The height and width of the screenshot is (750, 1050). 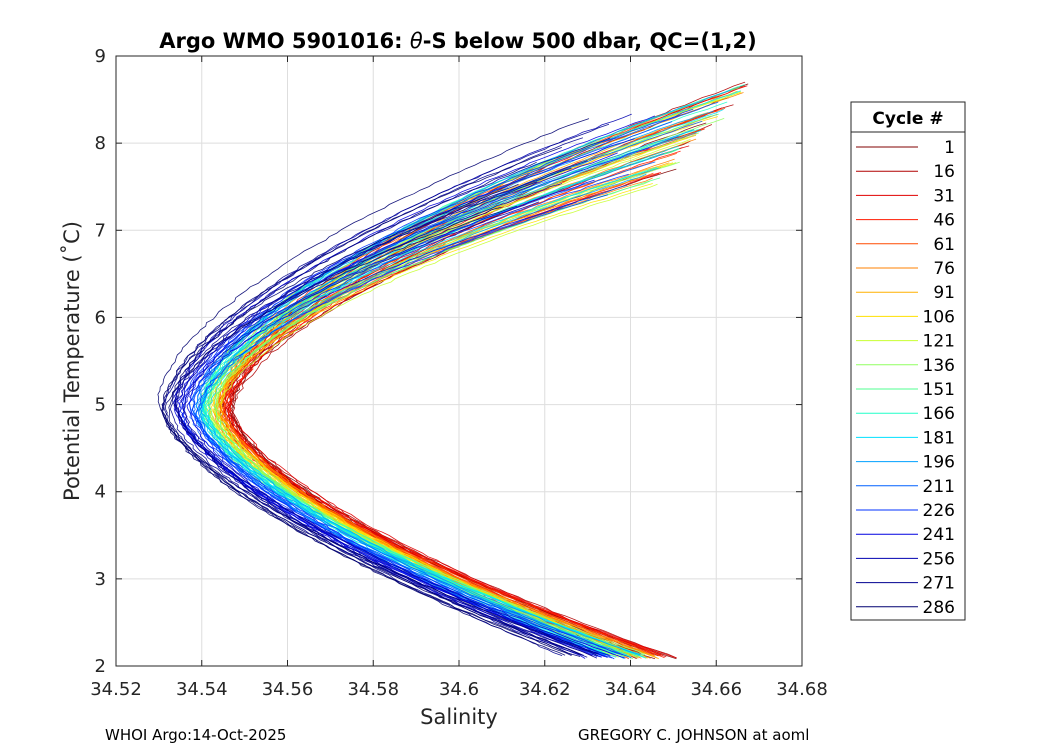 I want to click on y-tick-label: 6, so click(x=100, y=317).